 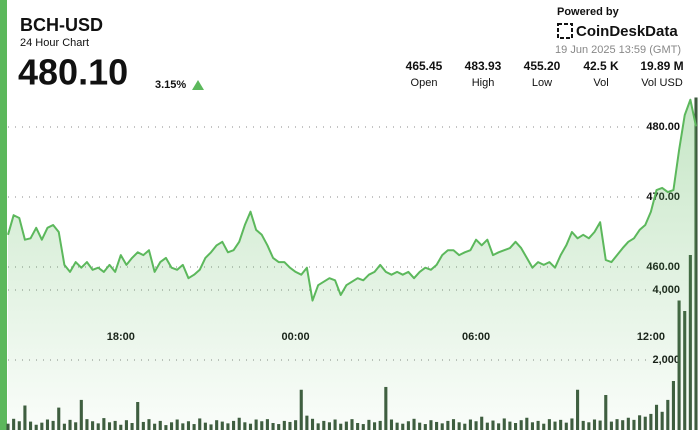 What do you see at coordinates (542, 83) in the screenshot?
I see `stat-label: Low` at bounding box center [542, 83].